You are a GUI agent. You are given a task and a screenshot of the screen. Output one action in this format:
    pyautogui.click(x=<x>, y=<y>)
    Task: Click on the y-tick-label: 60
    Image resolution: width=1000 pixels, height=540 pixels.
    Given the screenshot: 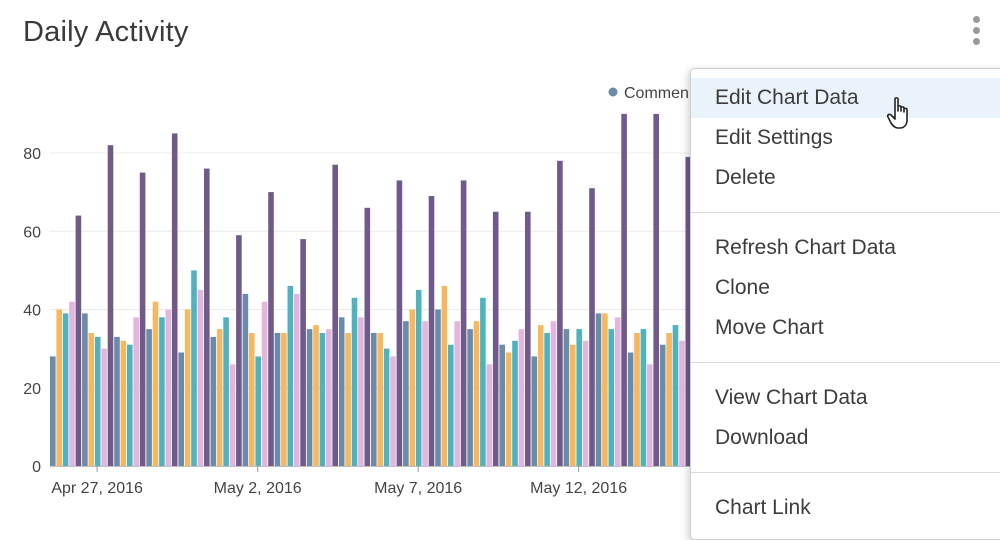 What is the action you would take?
    pyautogui.click(x=32, y=232)
    